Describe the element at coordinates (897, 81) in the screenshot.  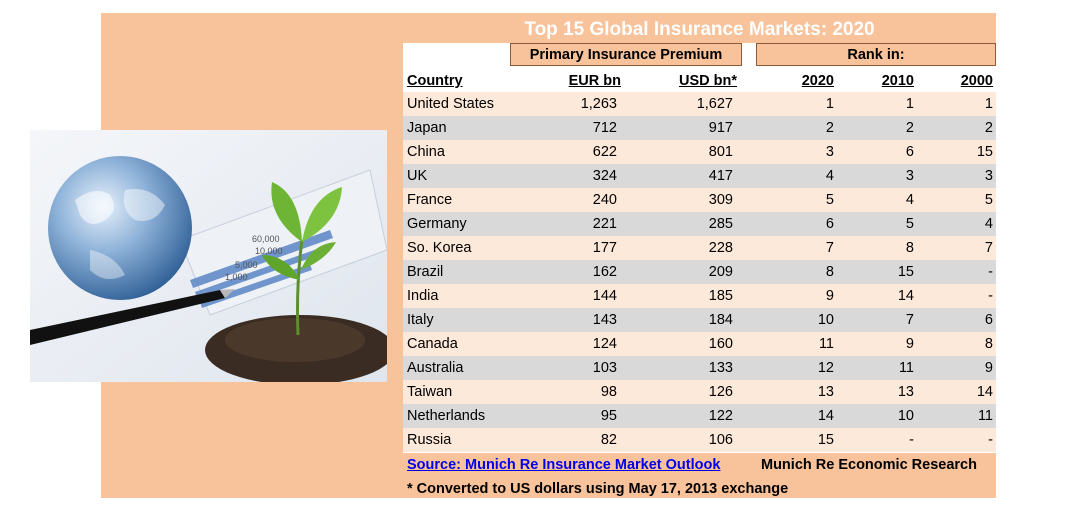
I see `column-header-rank-2010: 2010` at that location.